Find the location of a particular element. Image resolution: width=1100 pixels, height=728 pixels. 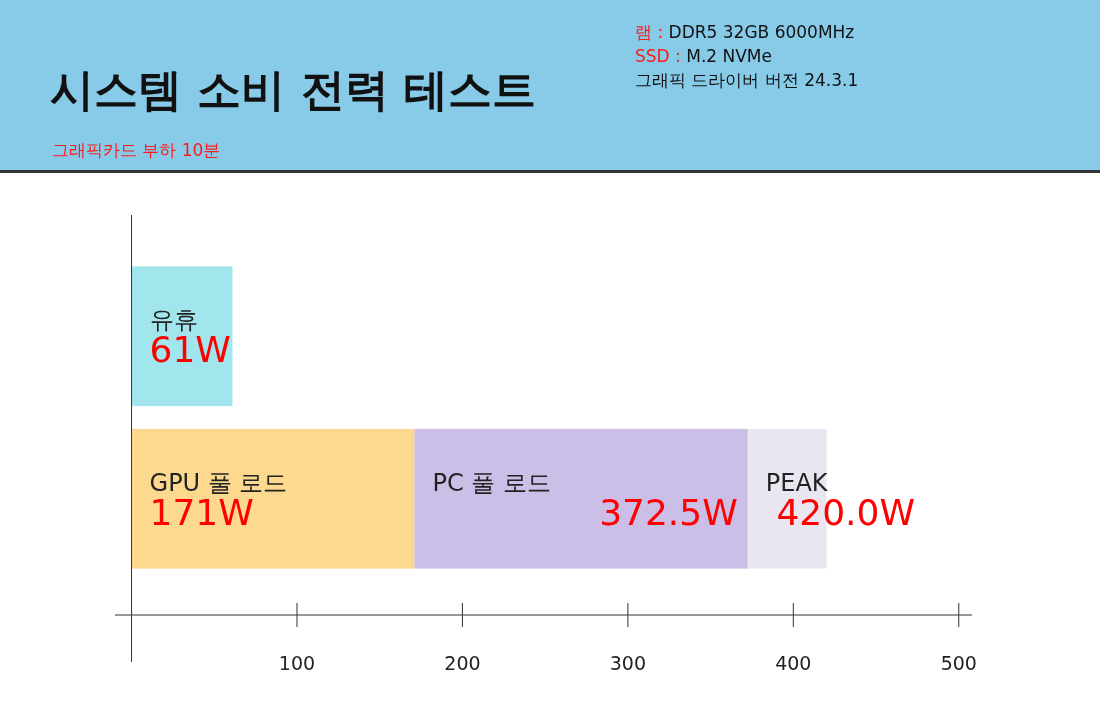

series-label: PC 풀 로드 is located at coordinates (491, 482).